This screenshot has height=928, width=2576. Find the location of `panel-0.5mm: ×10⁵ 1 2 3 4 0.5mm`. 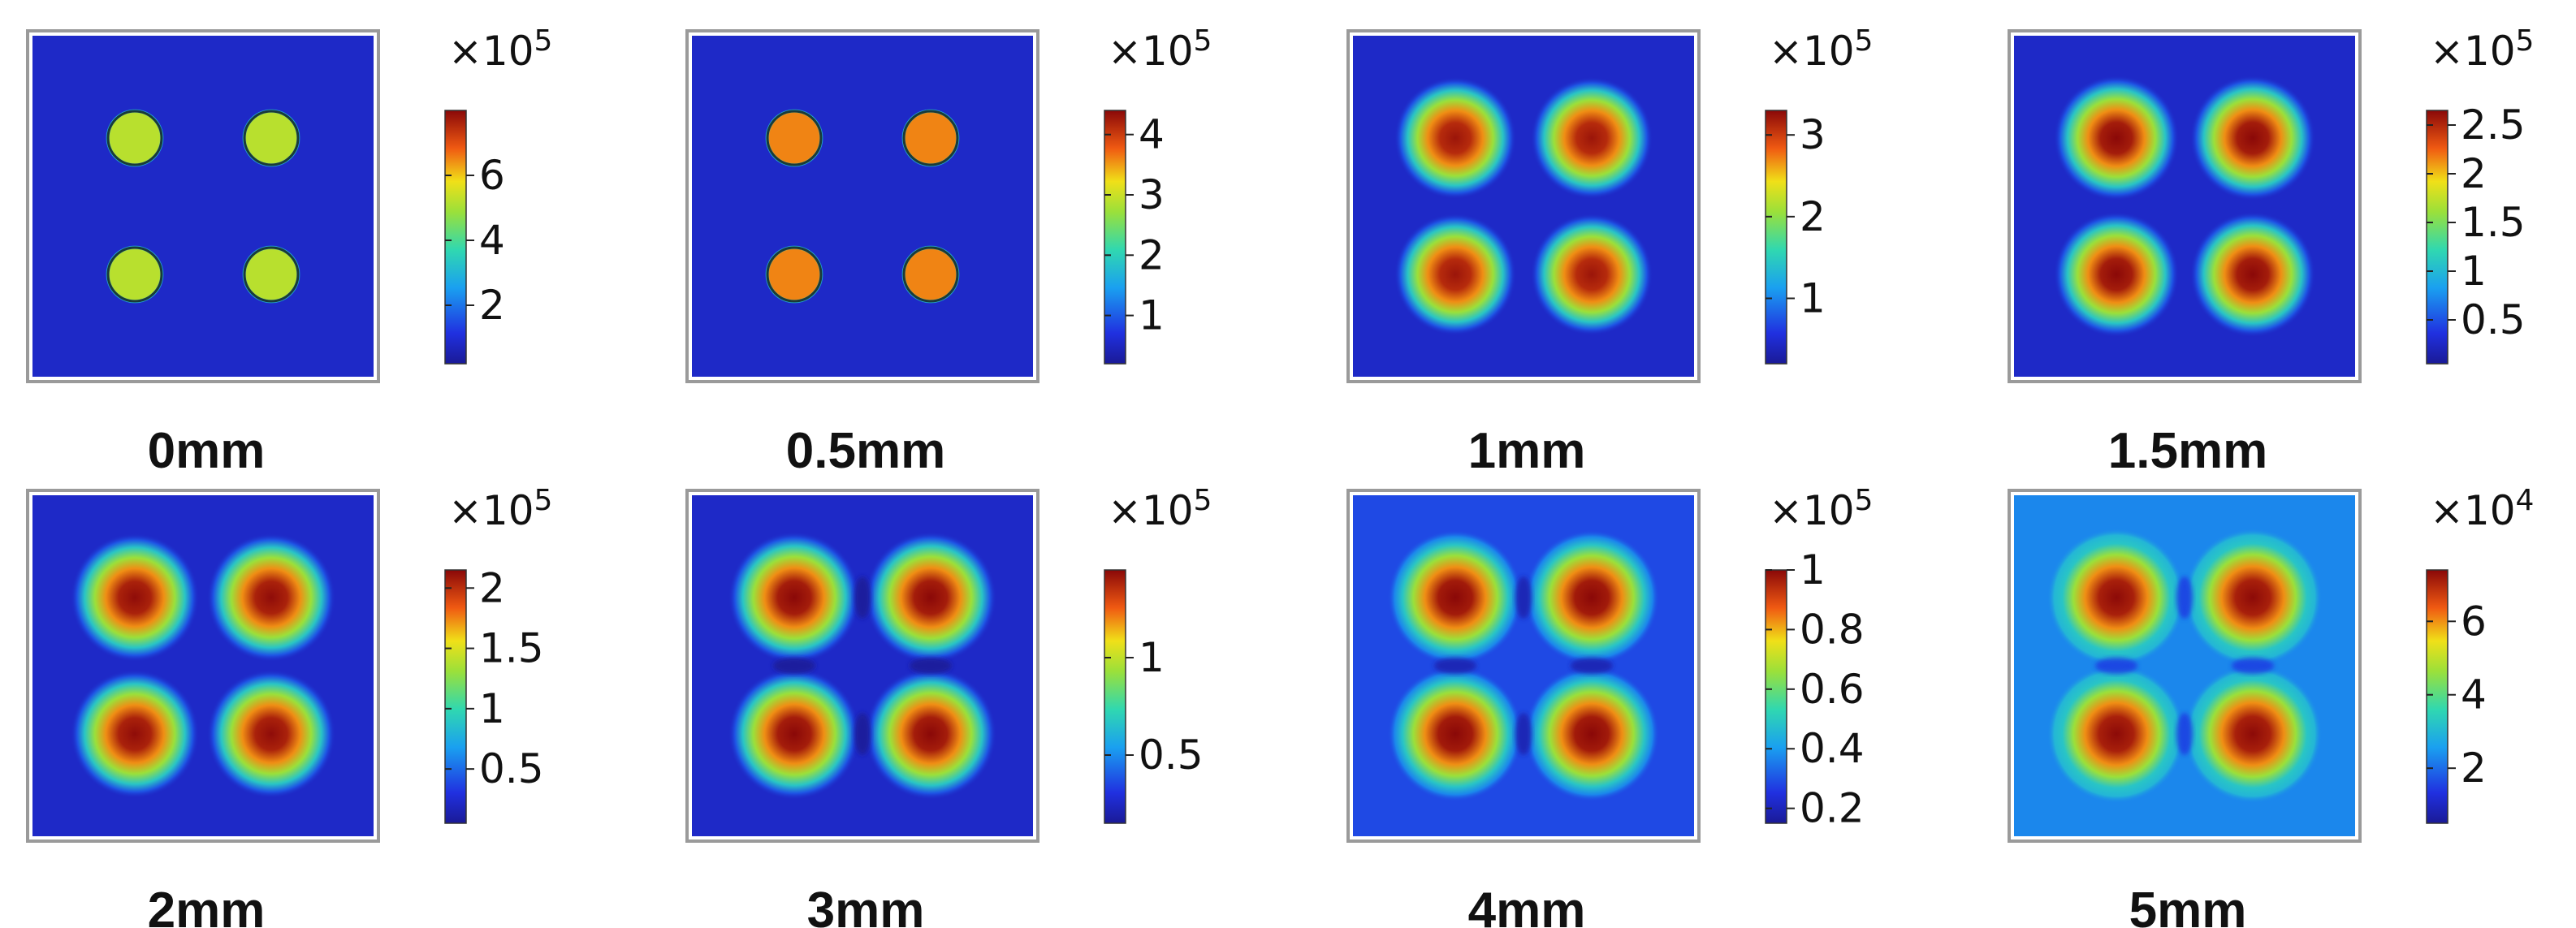

panel-0.5mm: ×10⁵ 1 2 3 4 0.5mm is located at coordinates (948, 251).